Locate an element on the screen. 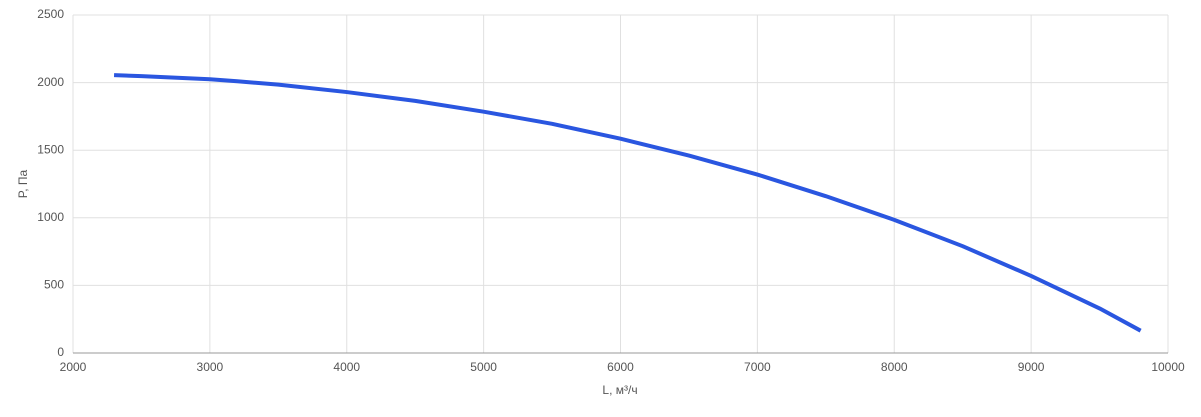  x-tick-label: 8000 is located at coordinates (894, 367).